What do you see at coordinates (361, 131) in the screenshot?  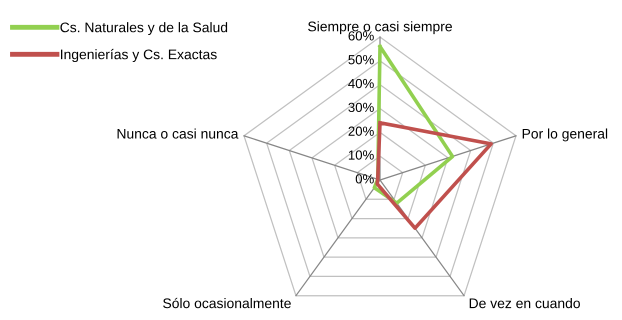 I see `y-tick-label: 20%` at bounding box center [361, 131].